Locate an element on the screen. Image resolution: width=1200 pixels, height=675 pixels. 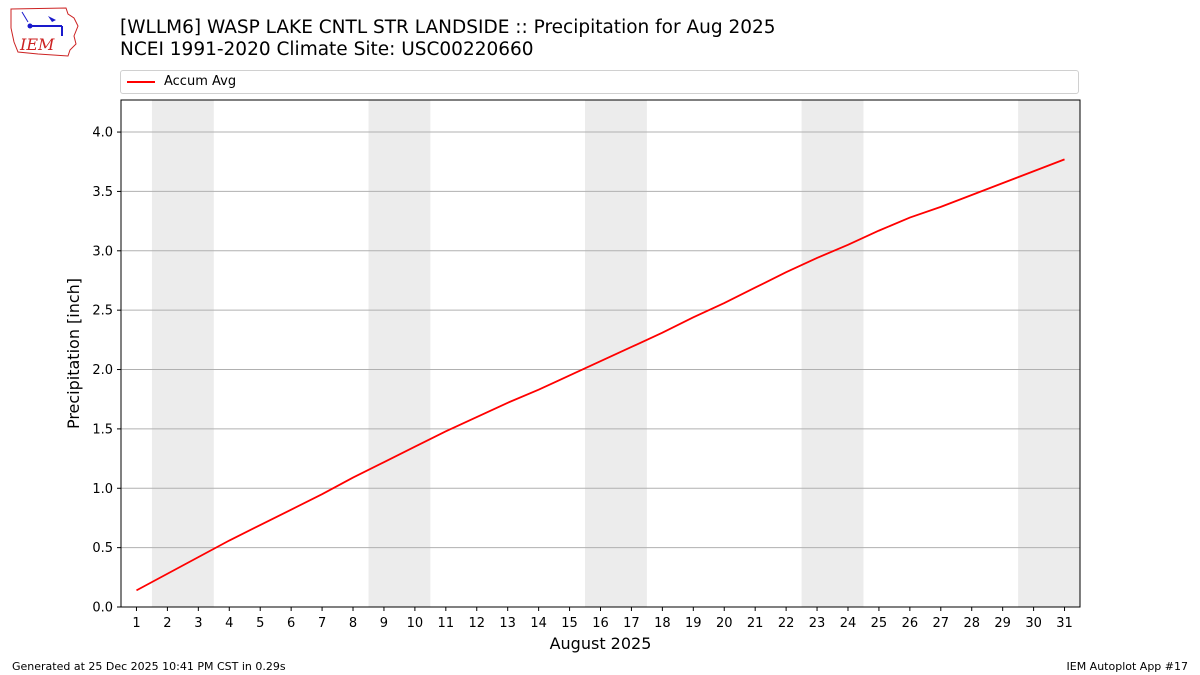
x-tick-label: 15 is located at coordinates (569, 623).